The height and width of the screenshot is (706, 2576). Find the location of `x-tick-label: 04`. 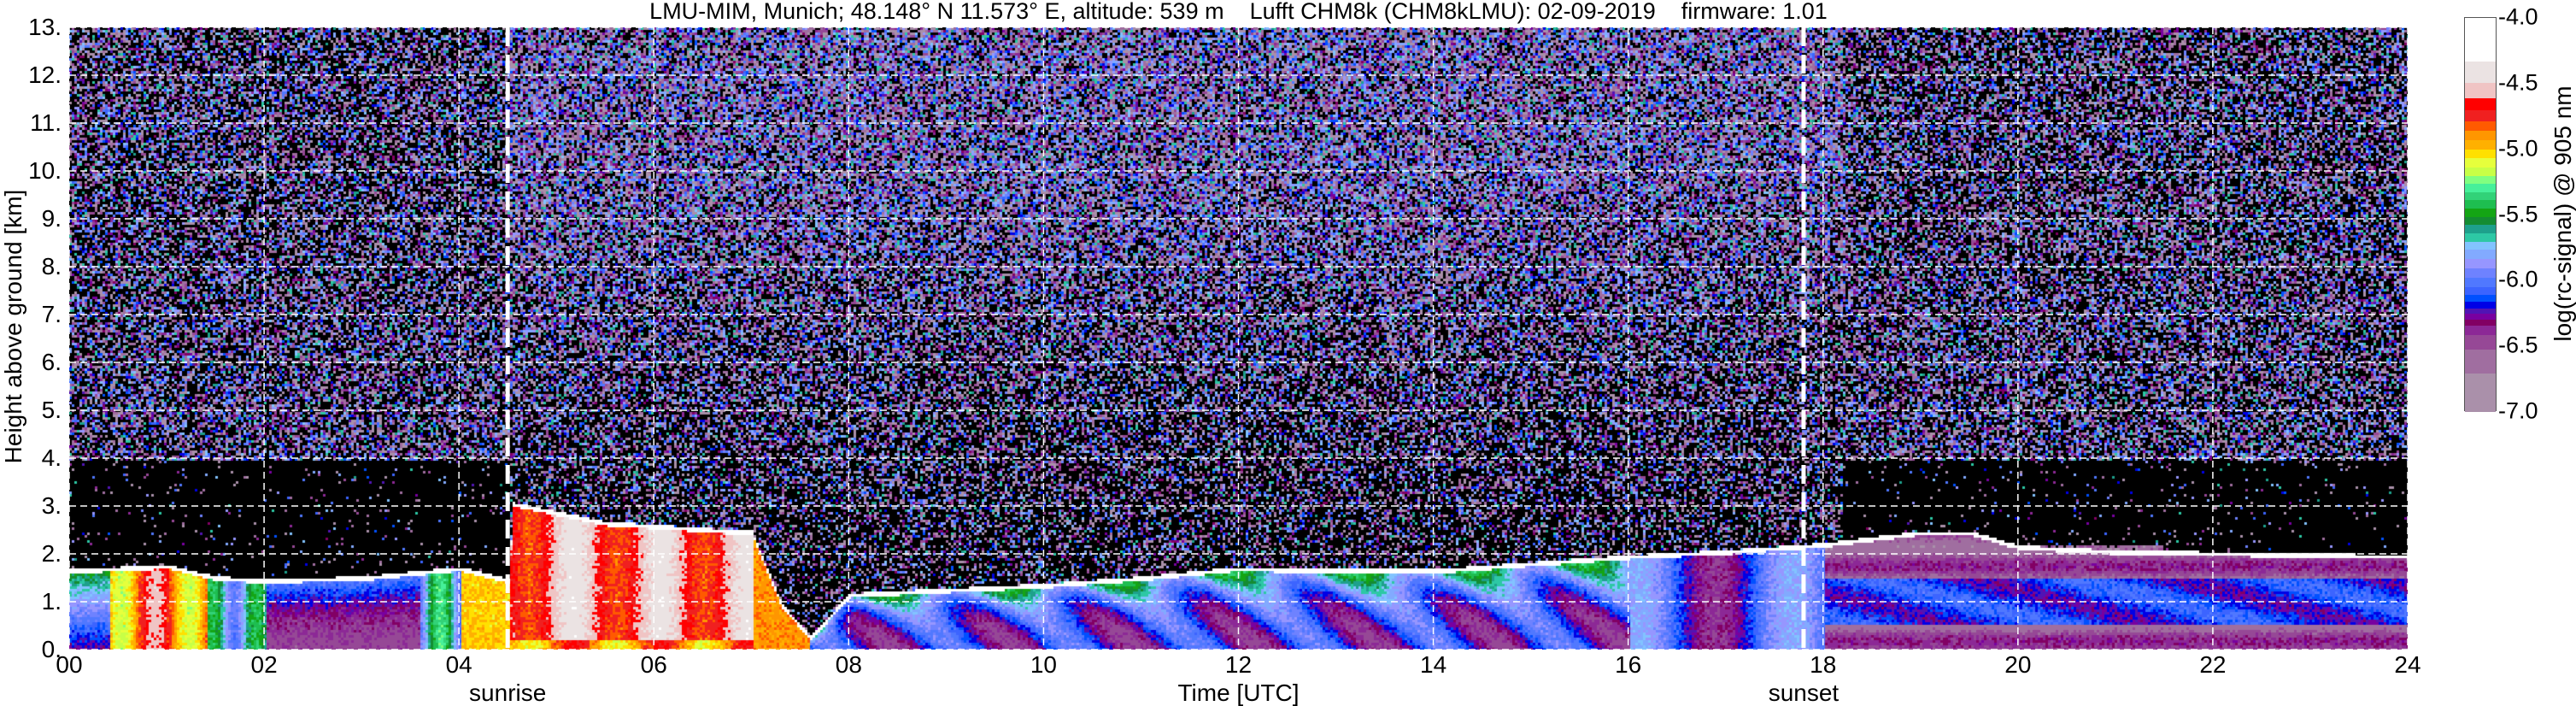

x-tick-label: 04 is located at coordinates (458, 664).